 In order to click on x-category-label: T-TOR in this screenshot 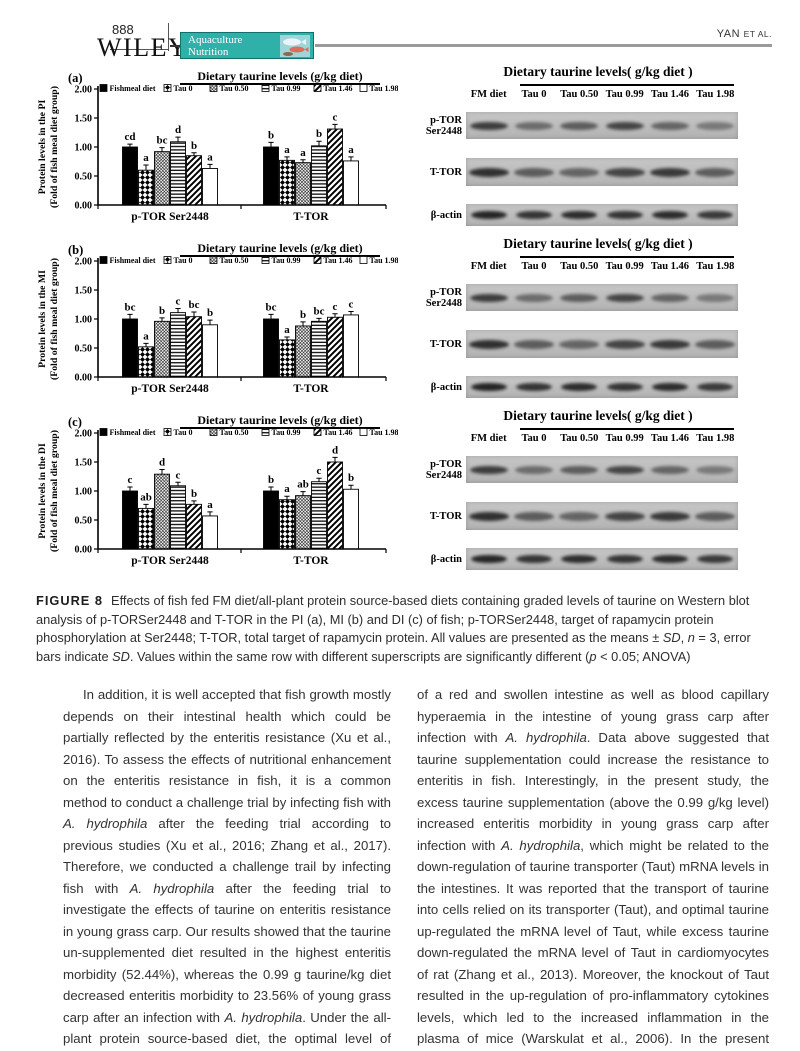, I will do `click(311, 389)`.